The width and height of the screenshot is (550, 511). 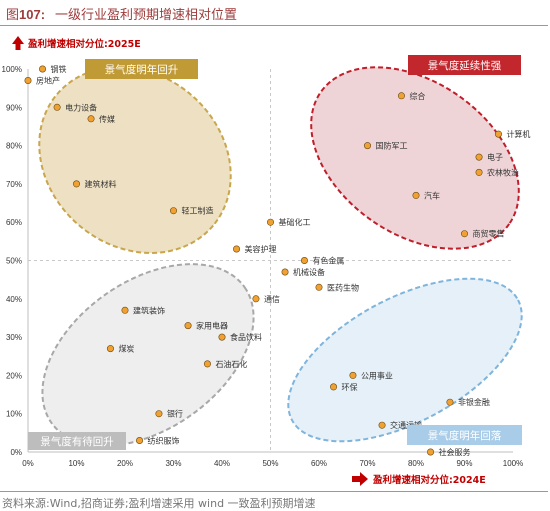 I want to click on figure-title: 图107: 一级行业盈利预期增速相对位置, so click(x=121, y=13).